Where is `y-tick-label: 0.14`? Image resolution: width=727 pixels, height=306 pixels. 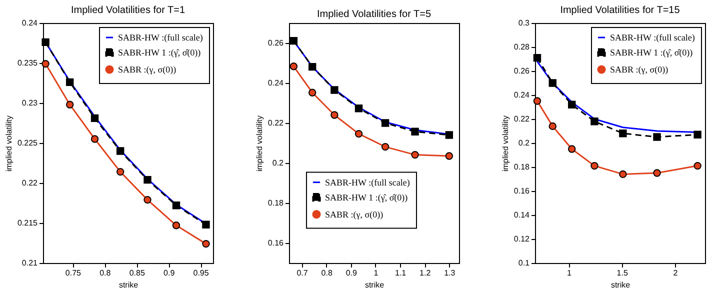
y-tick-label: 0.14 is located at coordinates (522, 215).